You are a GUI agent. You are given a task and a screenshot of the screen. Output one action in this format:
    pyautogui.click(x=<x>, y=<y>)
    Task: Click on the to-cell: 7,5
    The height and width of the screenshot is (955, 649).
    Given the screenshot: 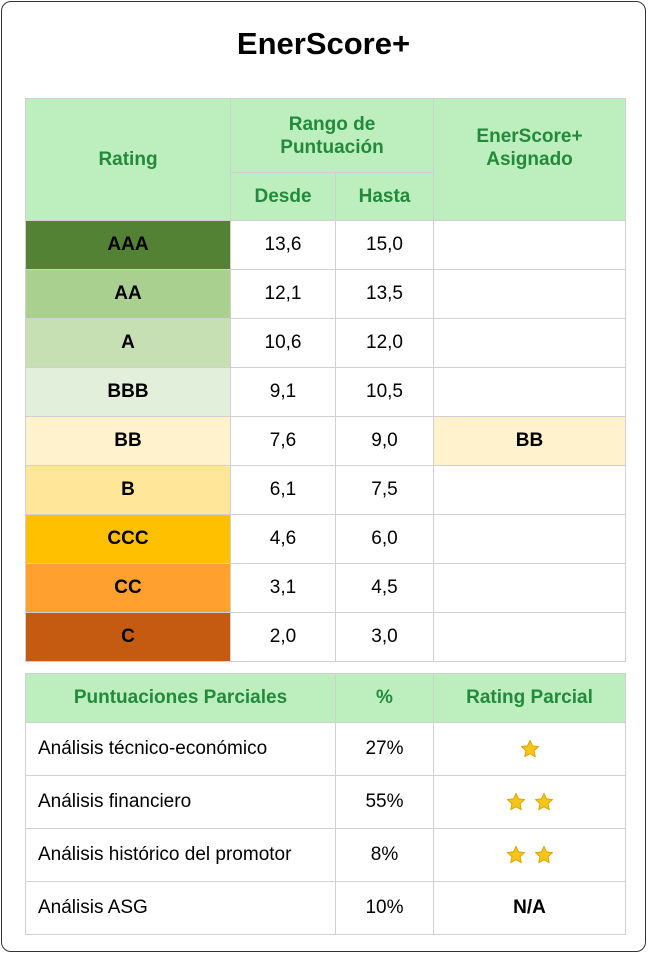 What is the action you would take?
    pyautogui.click(x=385, y=490)
    